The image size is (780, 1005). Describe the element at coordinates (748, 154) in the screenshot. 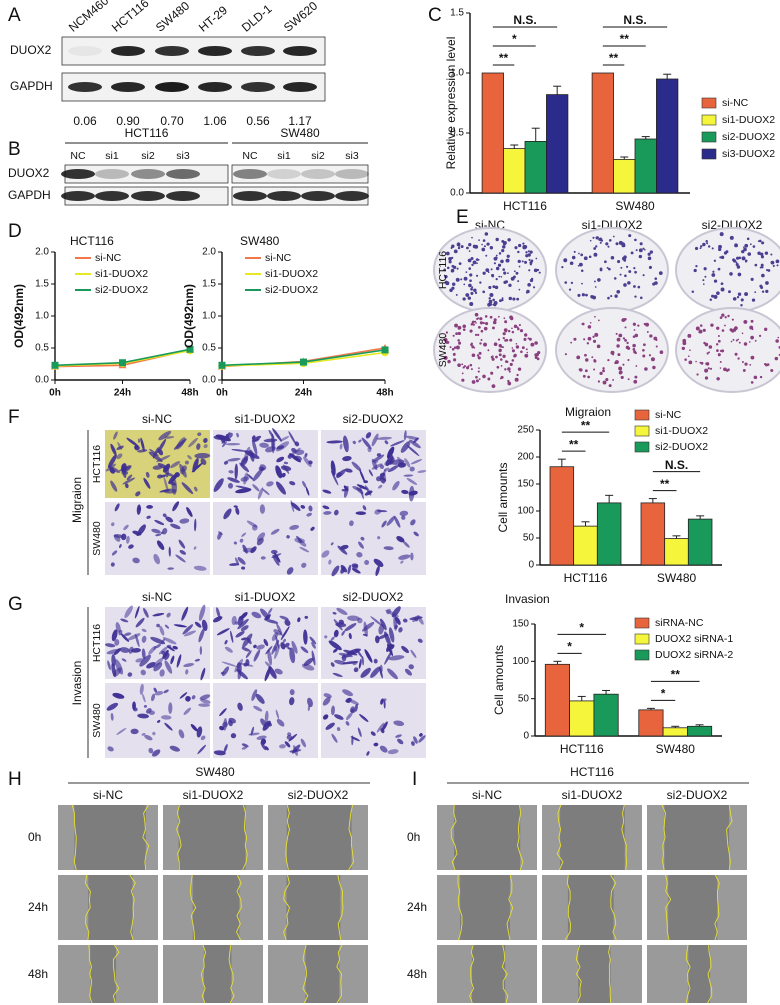

I see `legend-label: si3-DUOX2` at that location.